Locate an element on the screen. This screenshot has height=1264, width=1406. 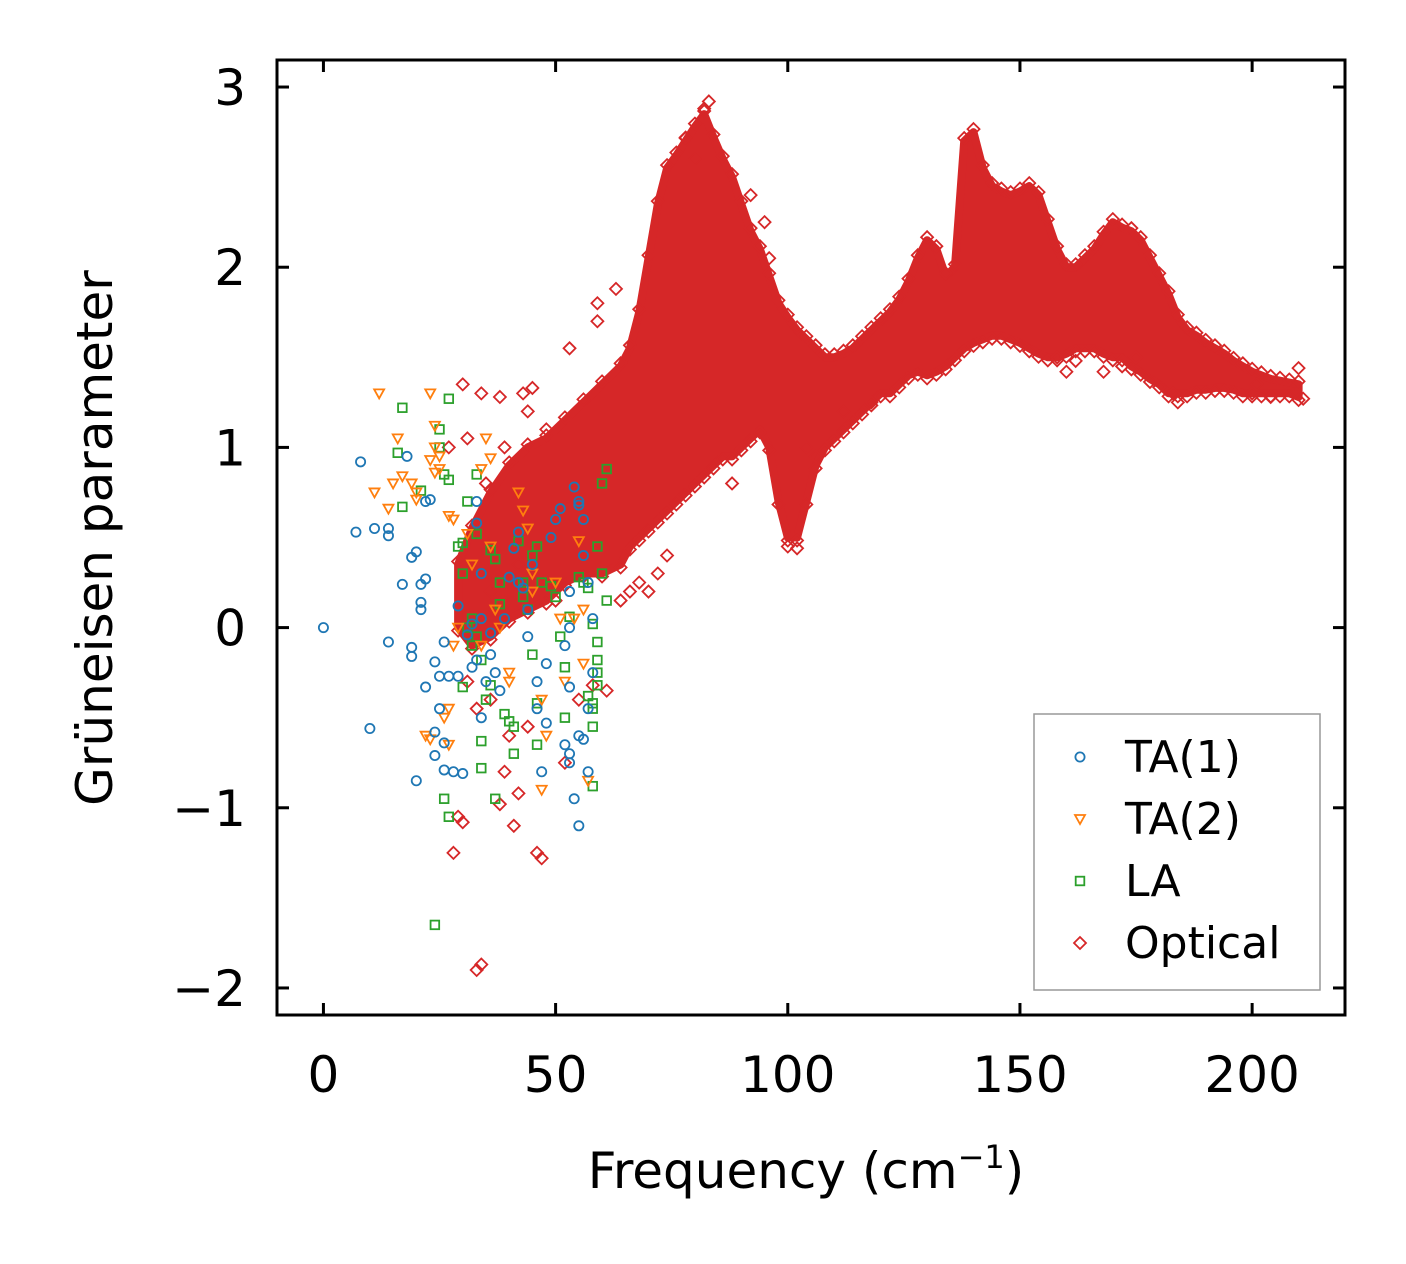
legend-marker-optical is located at coordinates (1080, 943).